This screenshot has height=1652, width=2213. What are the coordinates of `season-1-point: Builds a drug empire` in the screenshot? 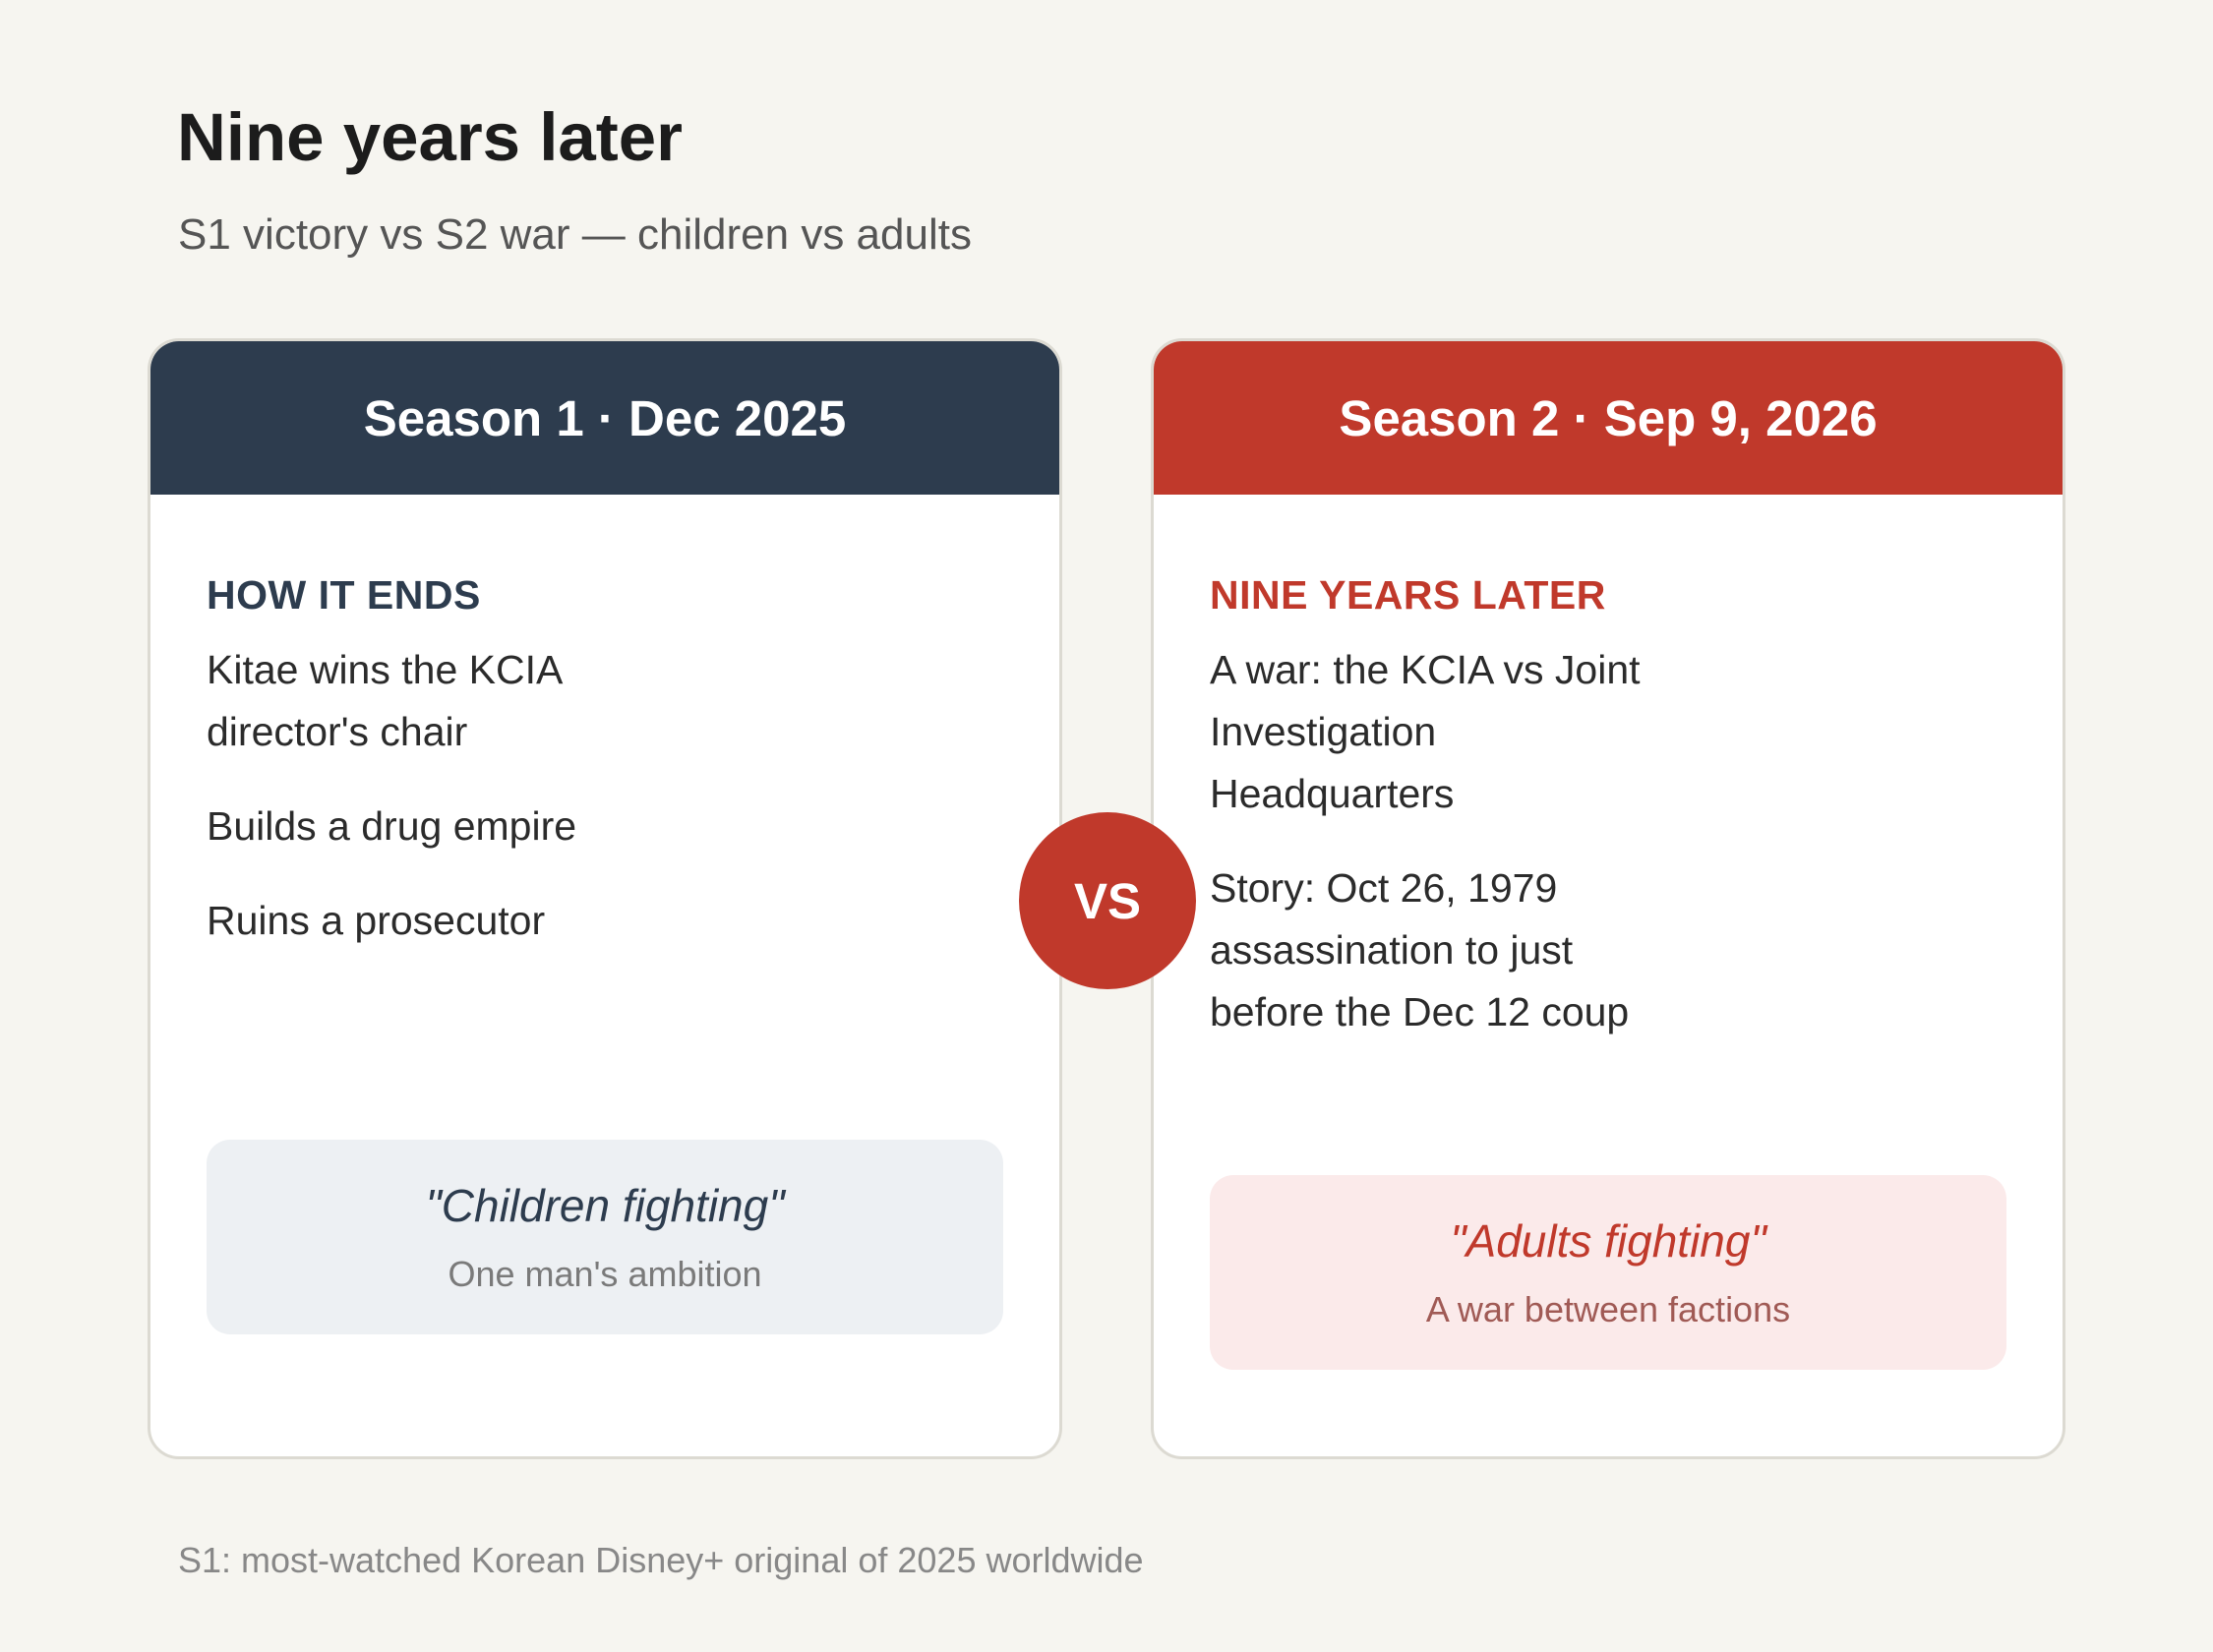 It's located at (392, 826).